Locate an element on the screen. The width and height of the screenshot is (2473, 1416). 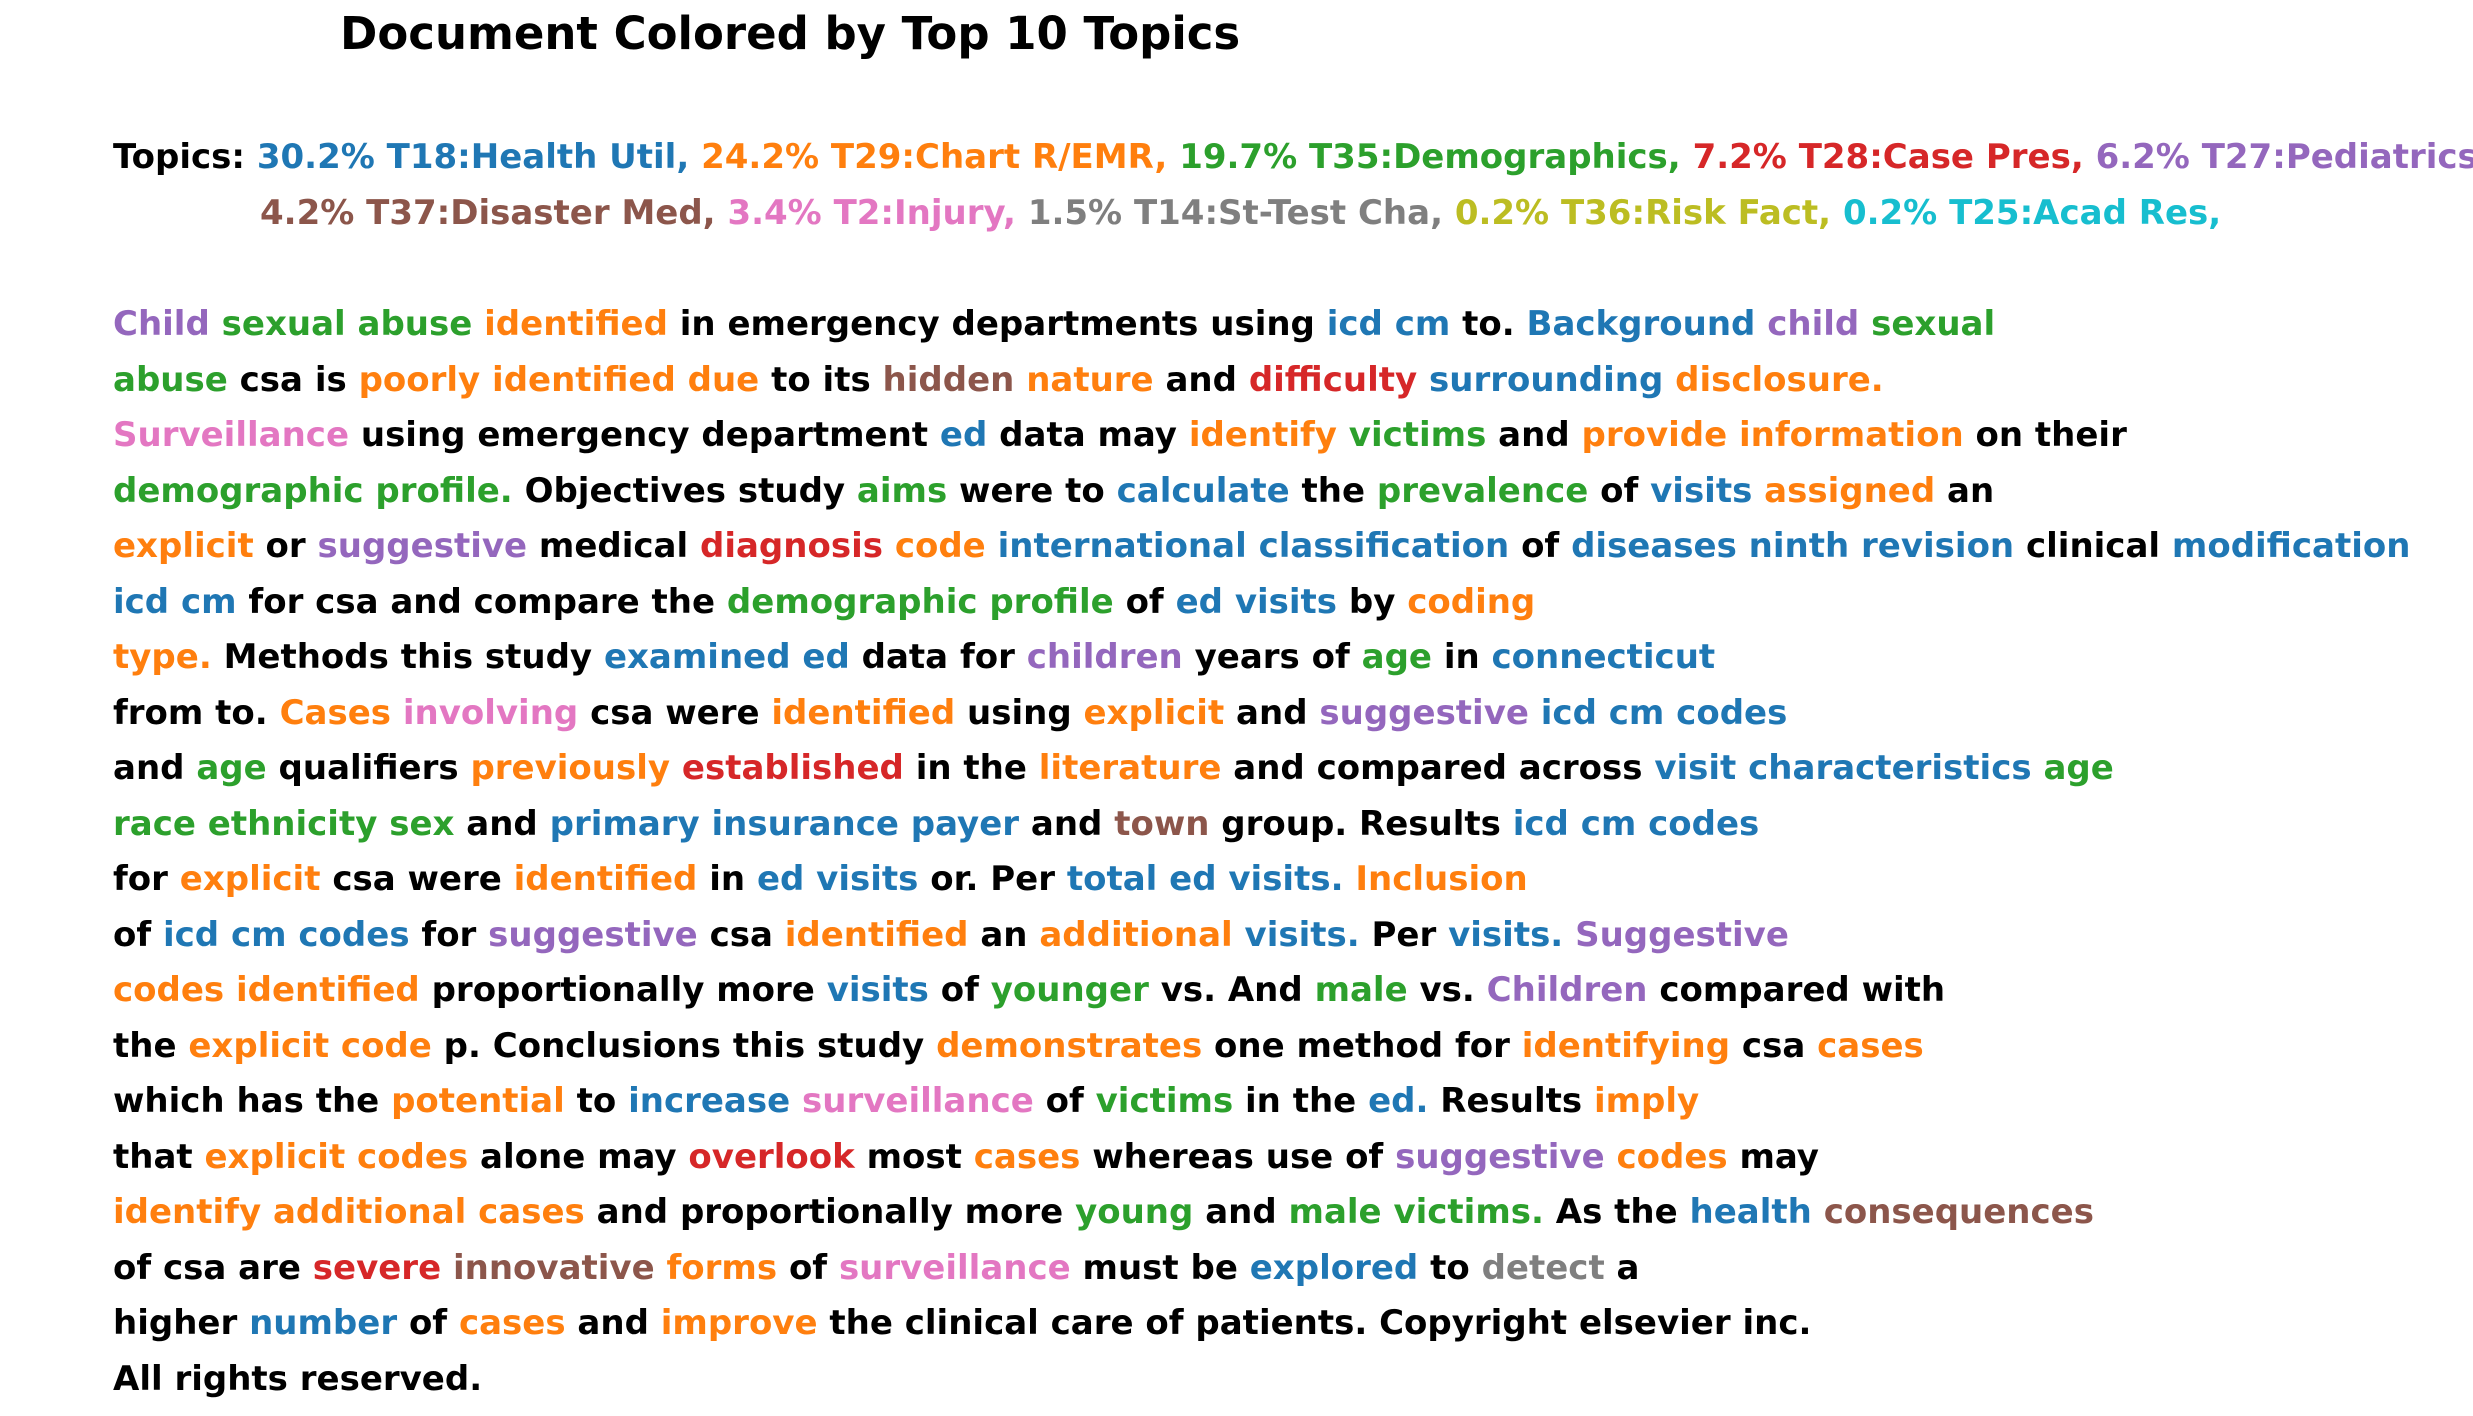
plain-text-segment: to is located at coordinates (1450, 1267).